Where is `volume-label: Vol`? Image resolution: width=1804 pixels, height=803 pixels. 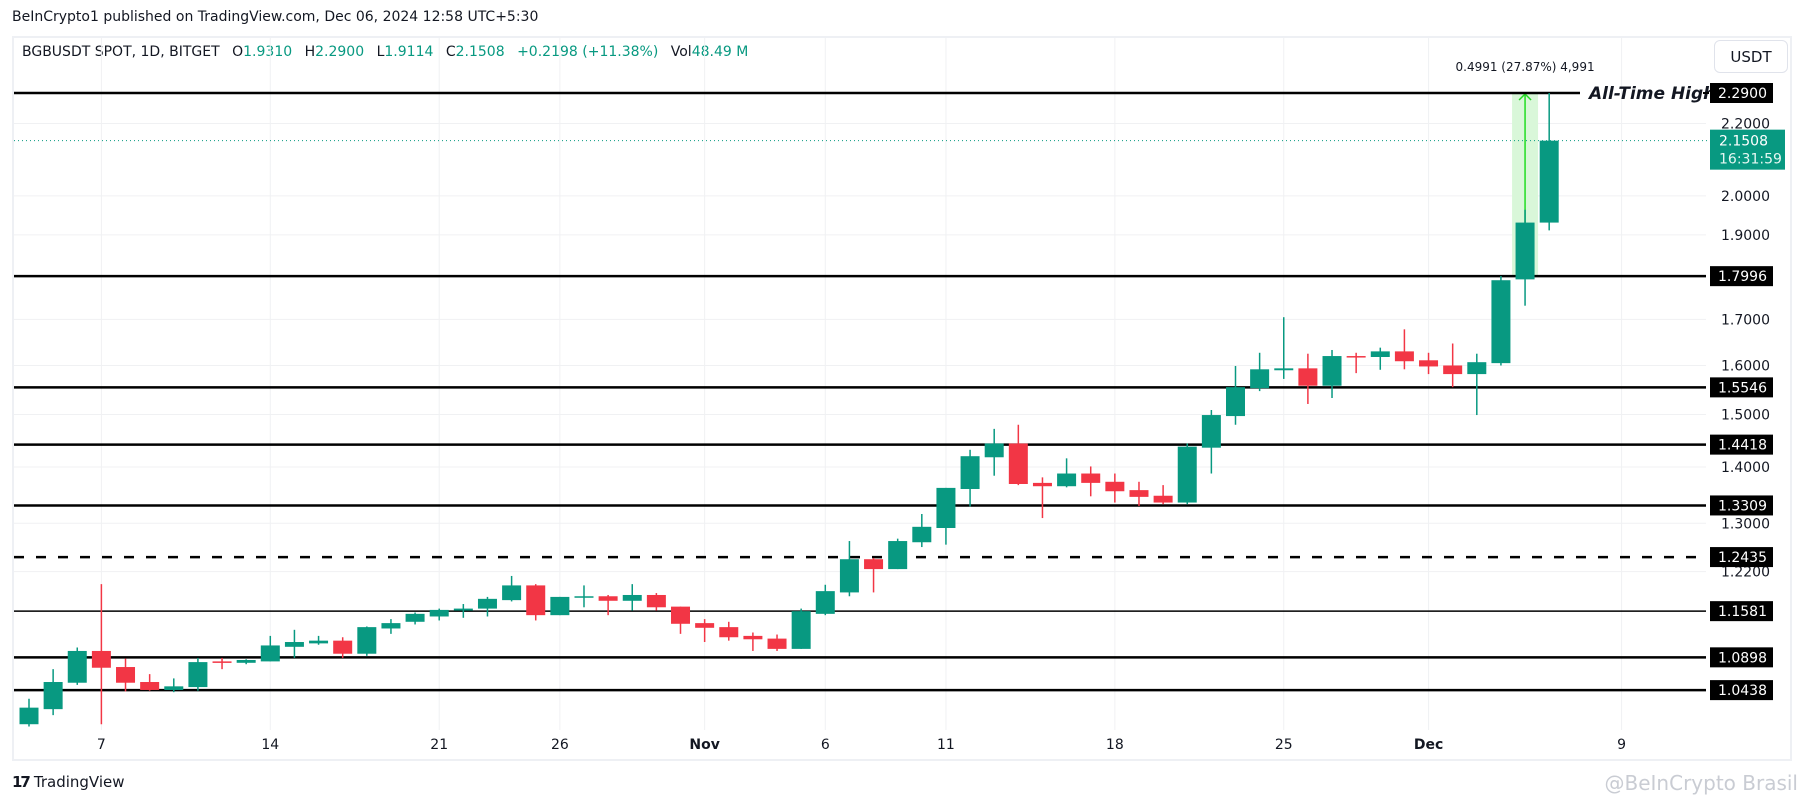
volume-label: Vol is located at coordinates (681, 52).